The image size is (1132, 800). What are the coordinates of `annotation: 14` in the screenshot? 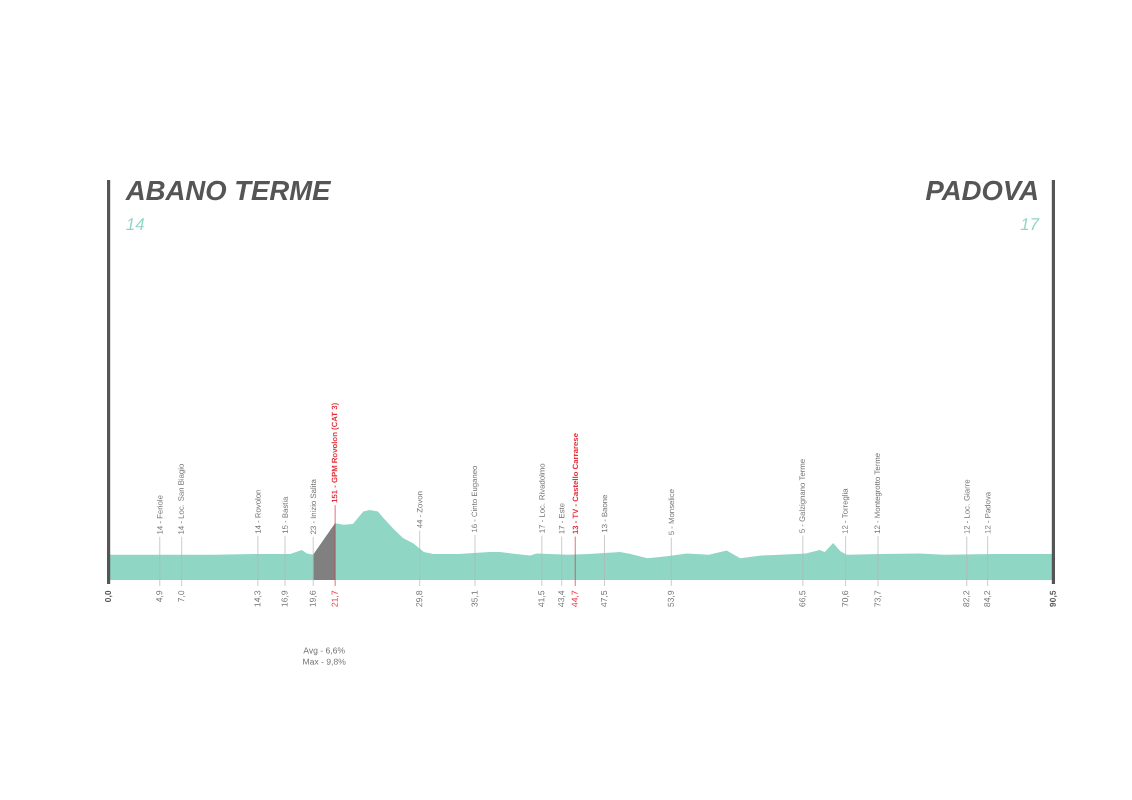 It's located at (135, 224).